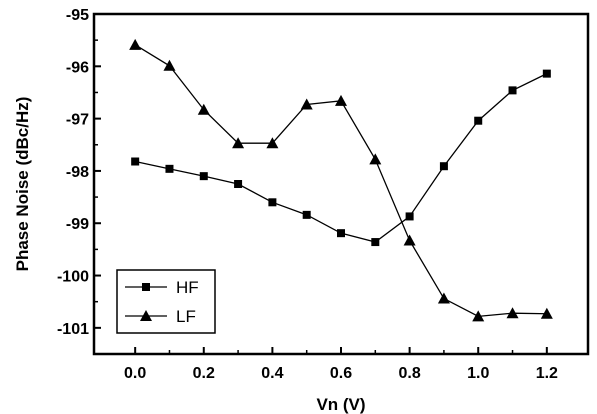 The width and height of the screenshot is (597, 414). I want to click on x-tick-label: 1.0, so click(478, 373).